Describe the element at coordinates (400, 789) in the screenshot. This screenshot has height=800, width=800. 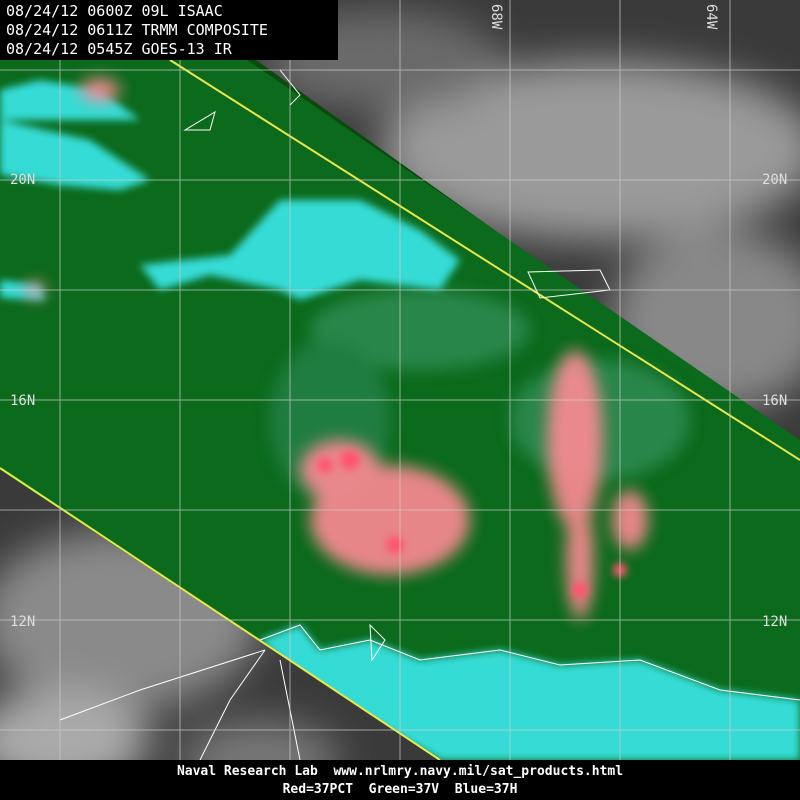
I see `footer-line: Red=37PCT Green=37V Blue=37H` at that location.